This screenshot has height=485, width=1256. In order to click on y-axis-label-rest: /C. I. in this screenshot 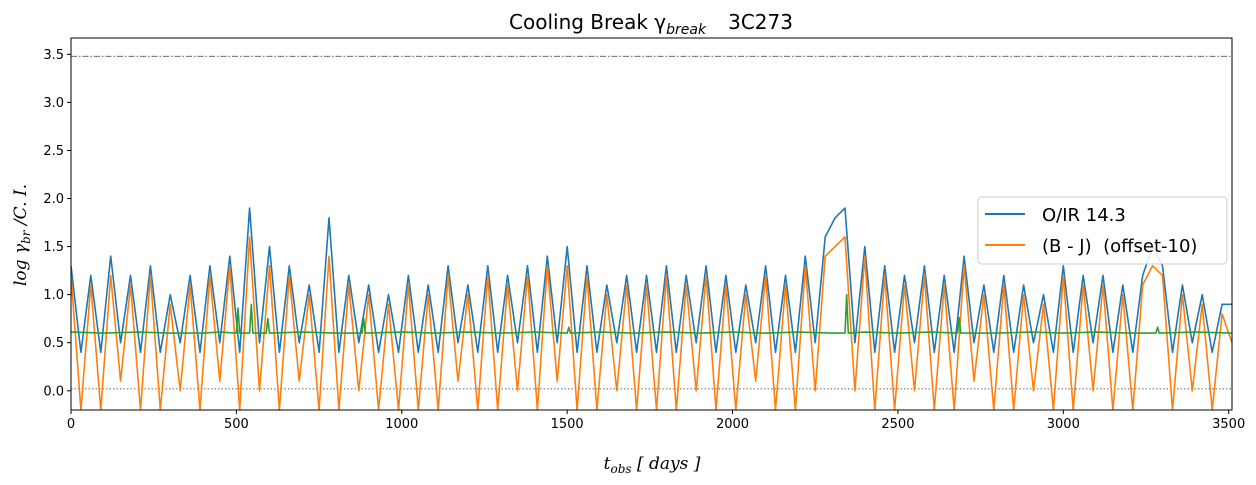, I will do `click(21, 207)`.